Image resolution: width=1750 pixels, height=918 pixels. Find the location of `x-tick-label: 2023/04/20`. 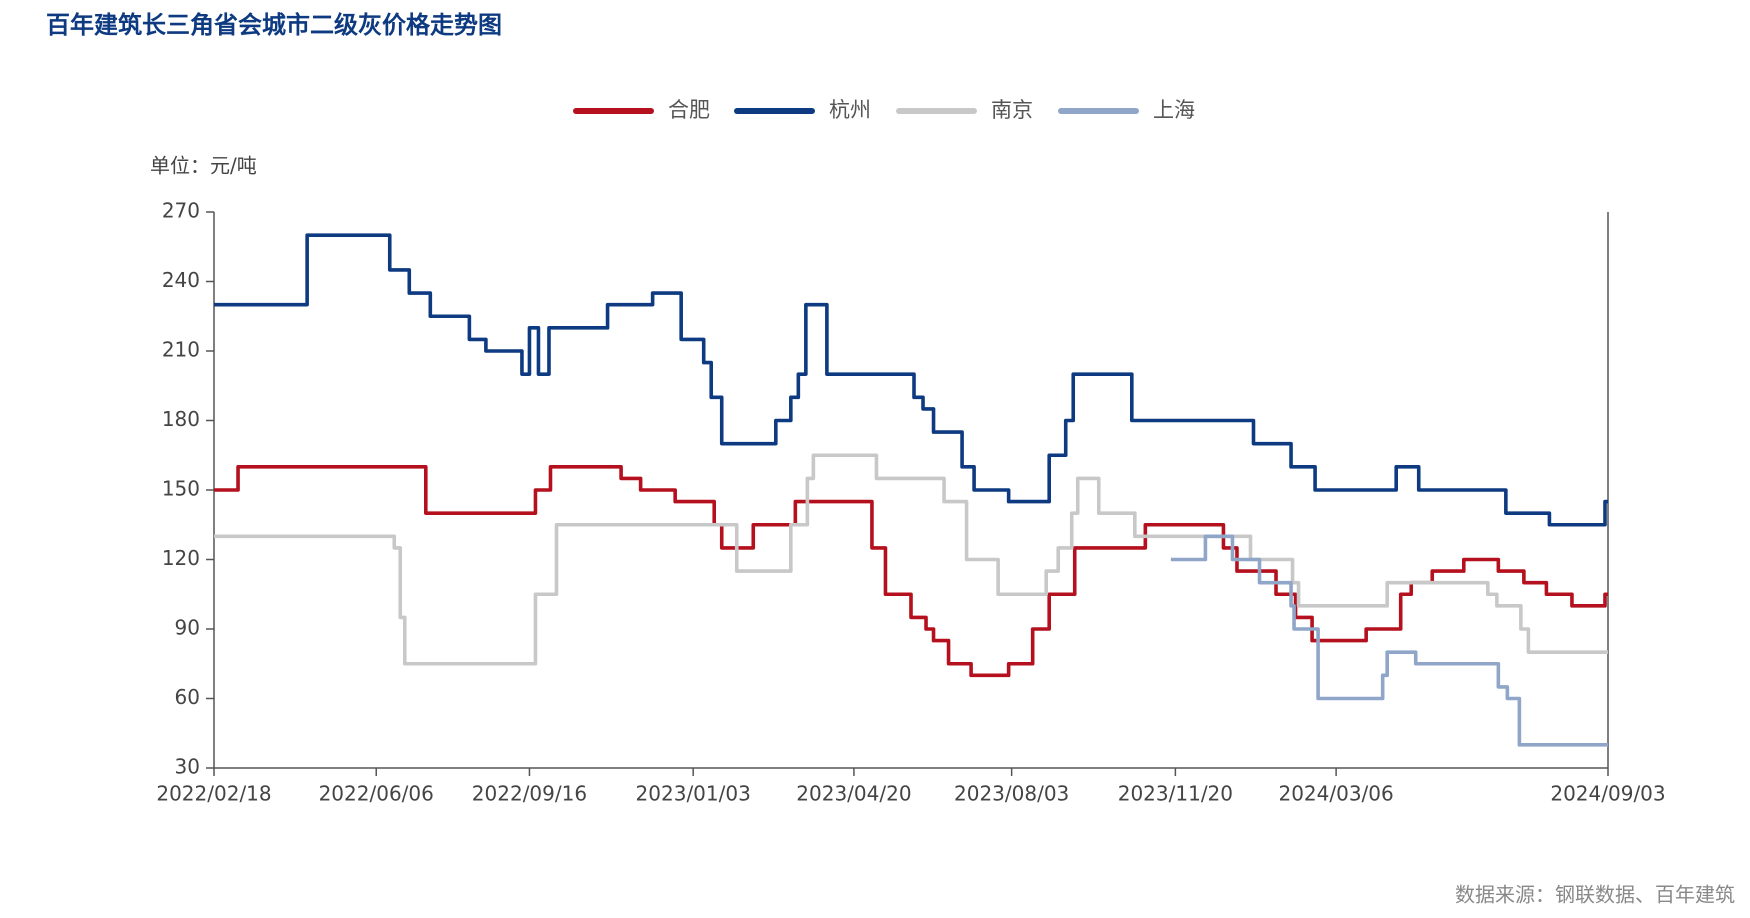

x-tick-label: 2023/04/20 is located at coordinates (853, 794).